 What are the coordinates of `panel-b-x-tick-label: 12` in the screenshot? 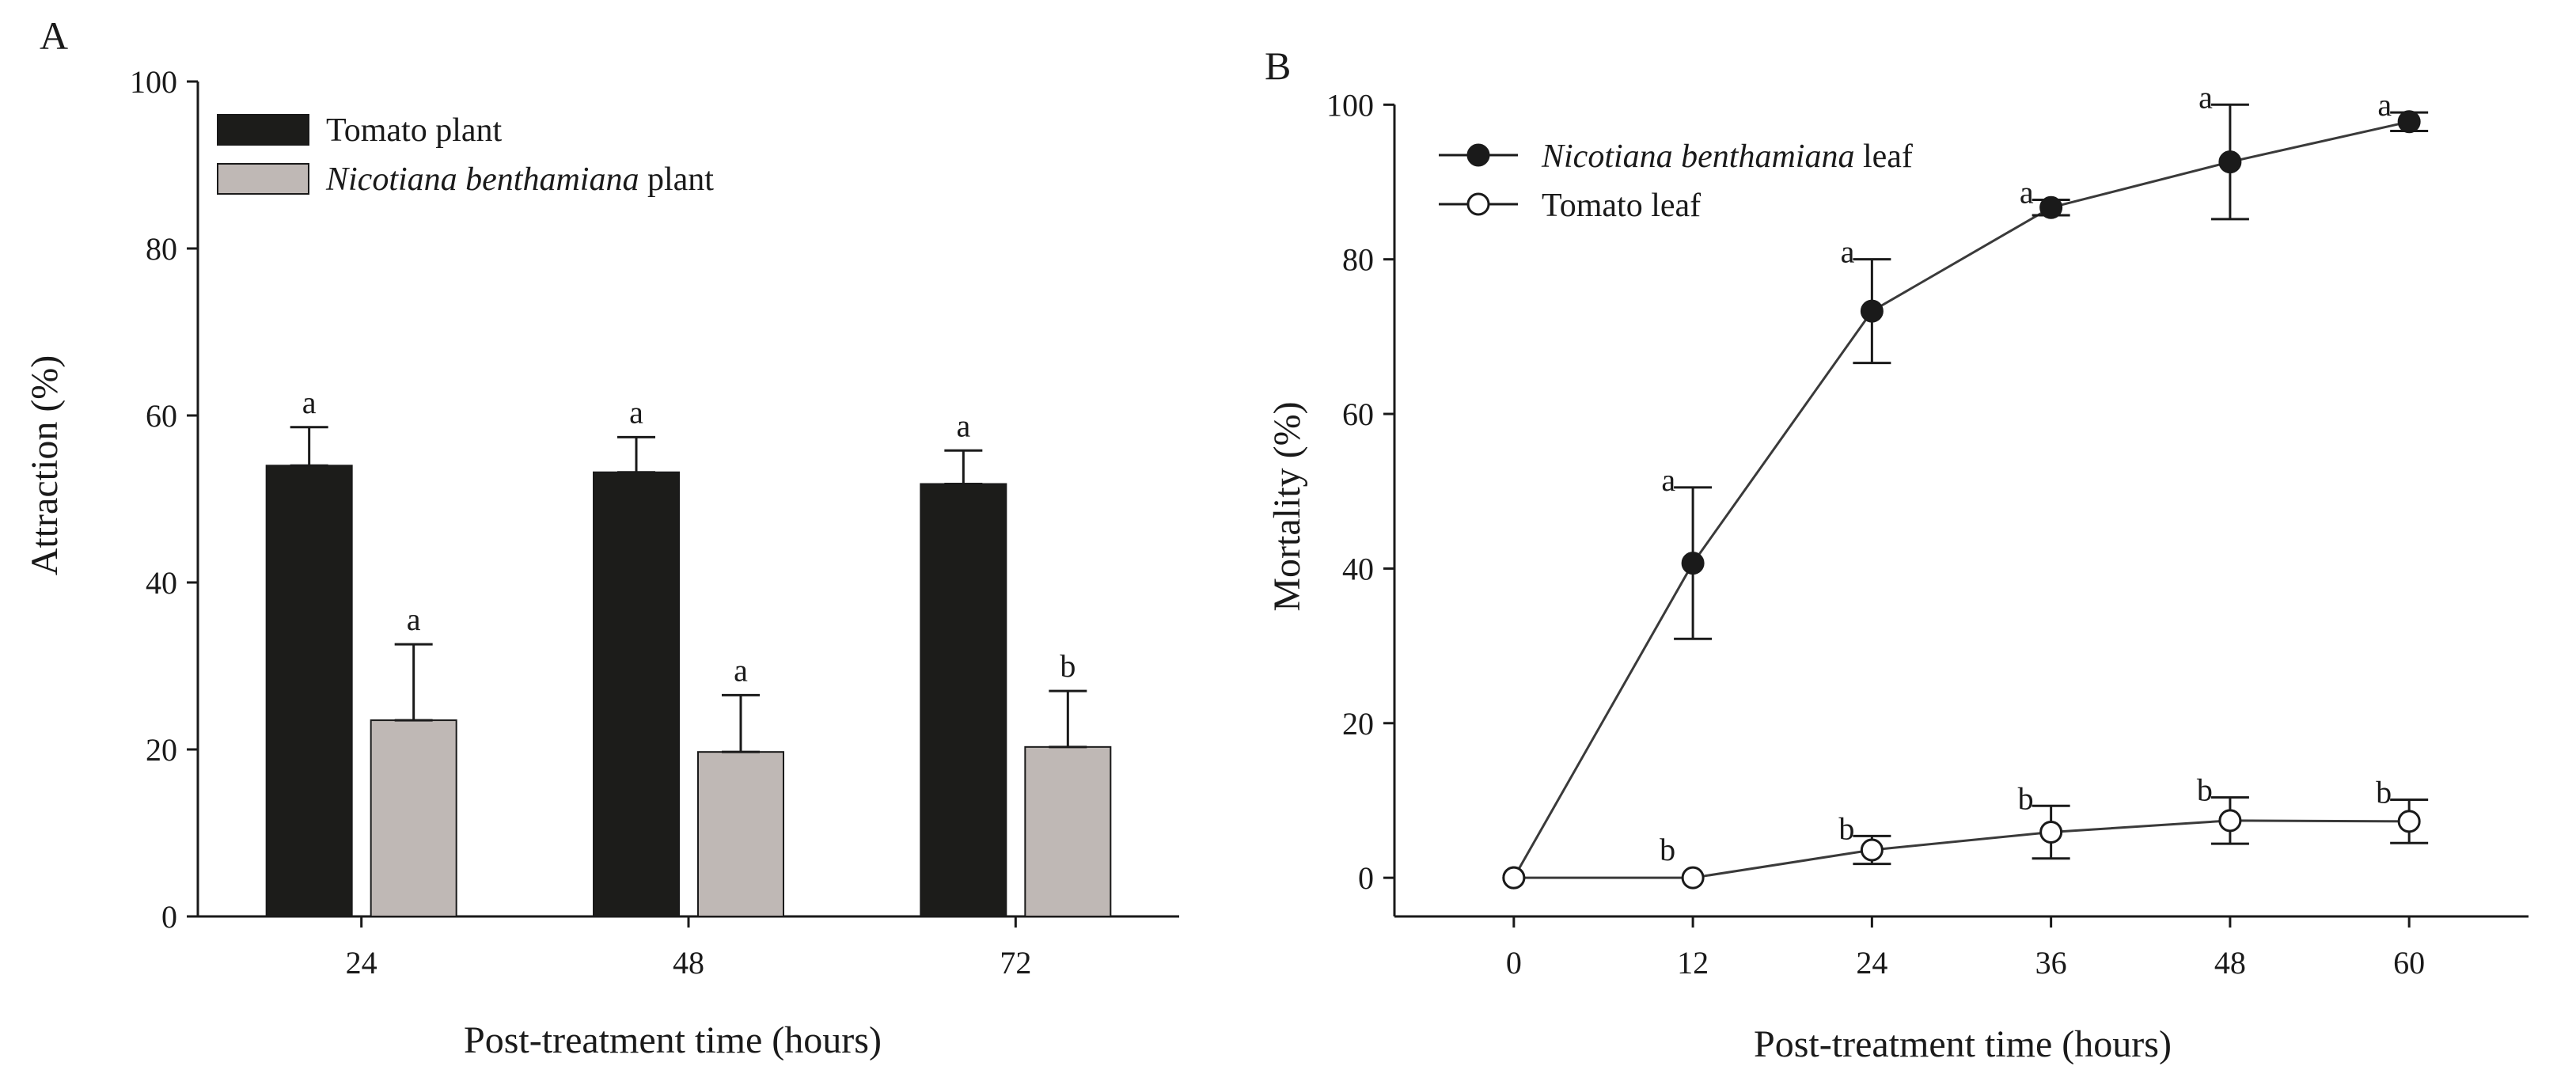 It's located at (1693, 963).